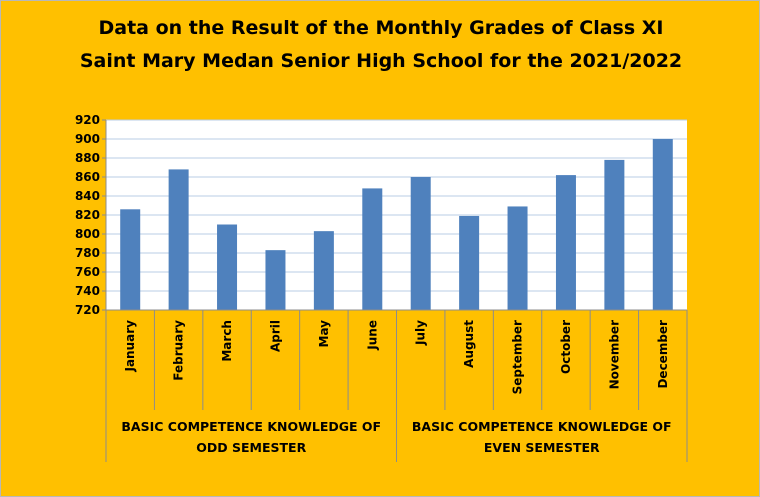  I want to click on category-label-june: June, so click(372, 335).